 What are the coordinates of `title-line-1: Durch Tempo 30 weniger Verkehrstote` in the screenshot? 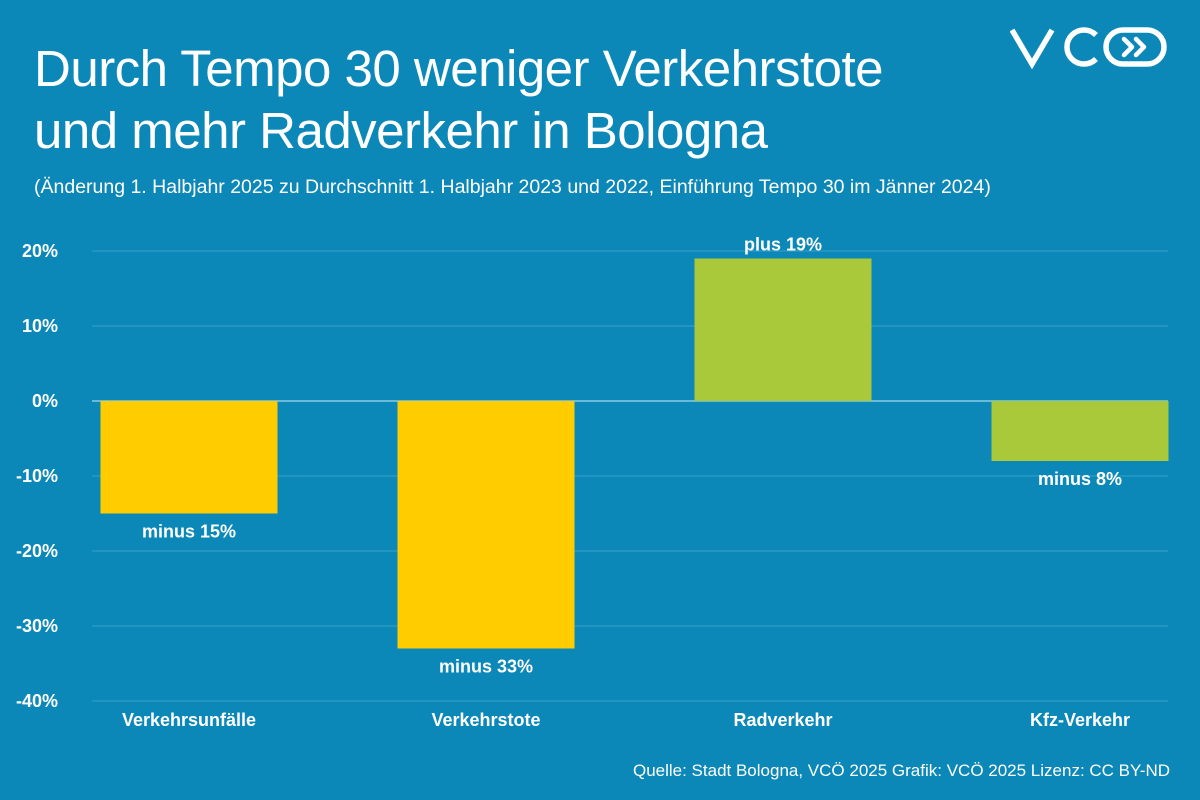 It's located at (459, 68).